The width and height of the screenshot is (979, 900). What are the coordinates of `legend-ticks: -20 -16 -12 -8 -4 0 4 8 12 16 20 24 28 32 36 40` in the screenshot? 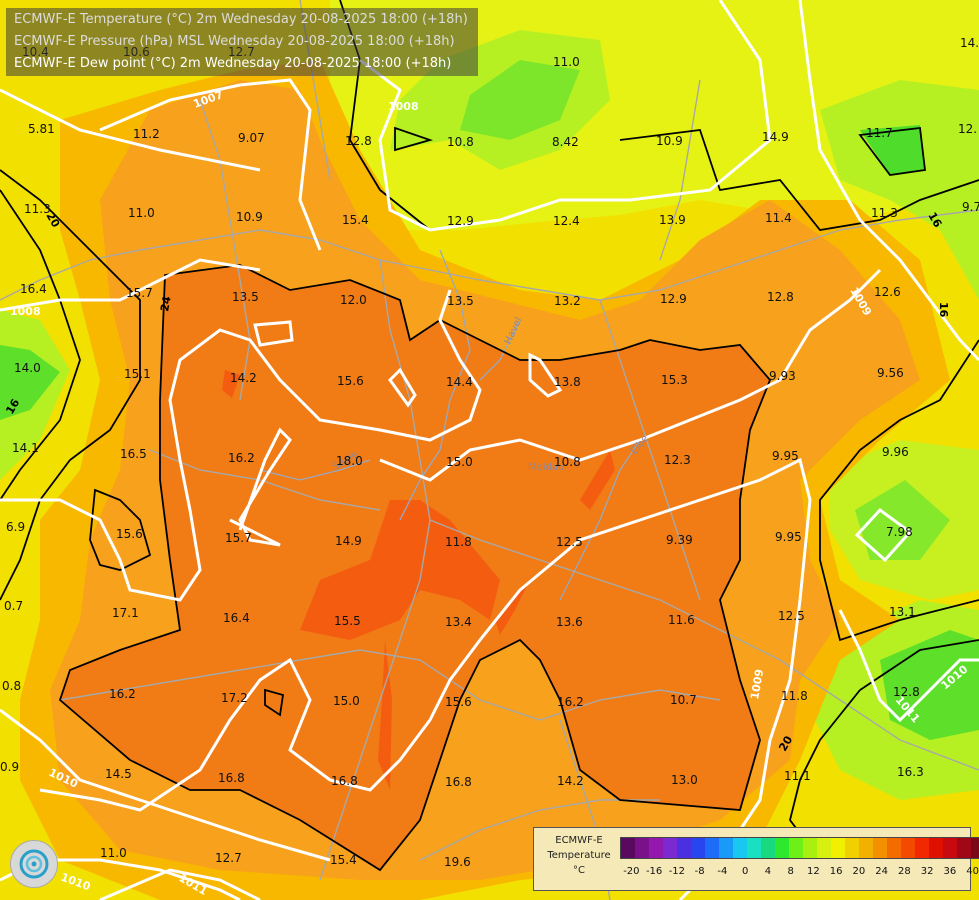 It's located at (799, 873).